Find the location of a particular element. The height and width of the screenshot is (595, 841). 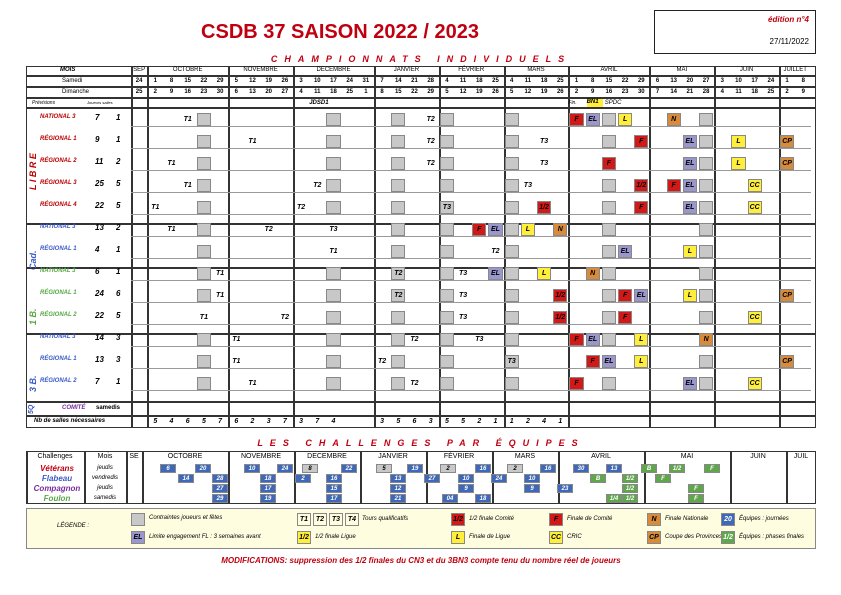

sun-2: 9 is located at coordinates (171, 92).